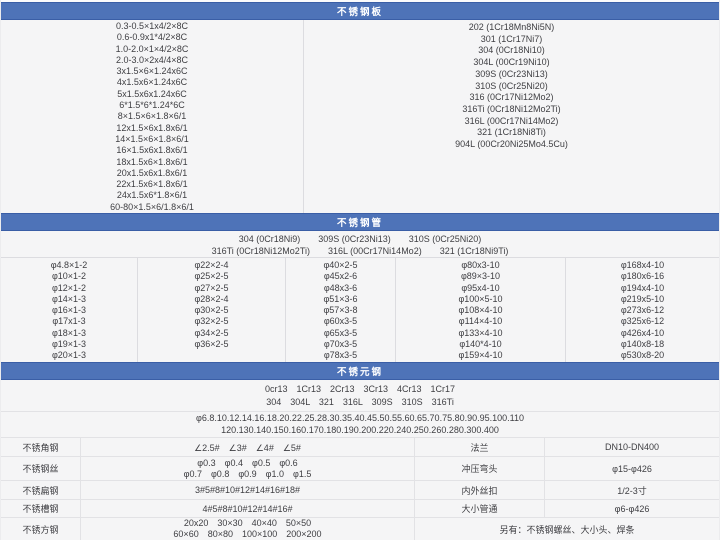 Image resolution: width=720 pixels, height=540 pixels. What do you see at coordinates (480, 447) in the screenshot?
I see `misc-label-flange: 法兰` at bounding box center [480, 447].